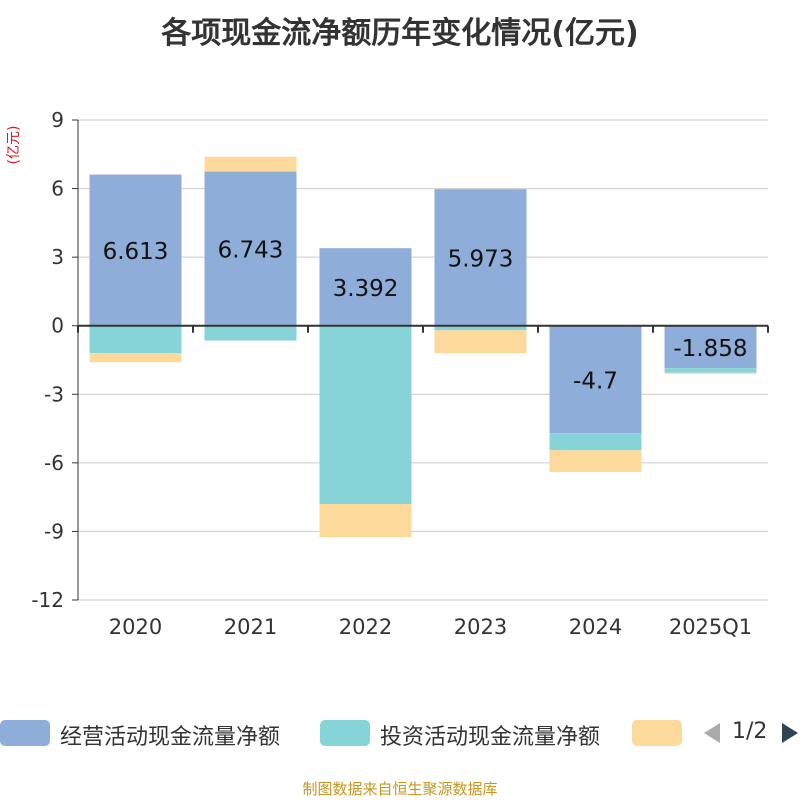 The width and height of the screenshot is (800, 800). Describe the element at coordinates (490, 737) in the screenshot. I see `legend-label-investing: 投资活动现金流量净额` at that location.